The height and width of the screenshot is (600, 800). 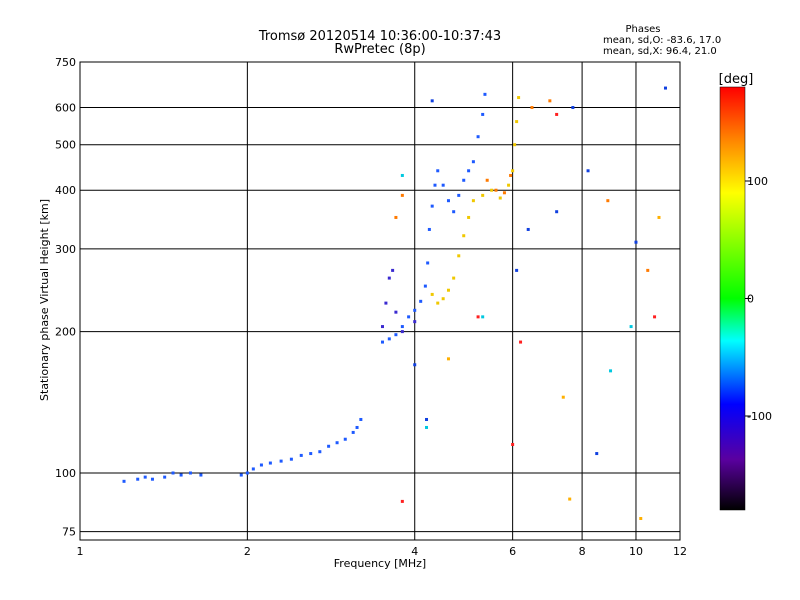 What do you see at coordinates (44, 300) in the screenshot?
I see `y-axis-label: Stationary phase Virtual Height [km]` at bounding box center [44, 300].